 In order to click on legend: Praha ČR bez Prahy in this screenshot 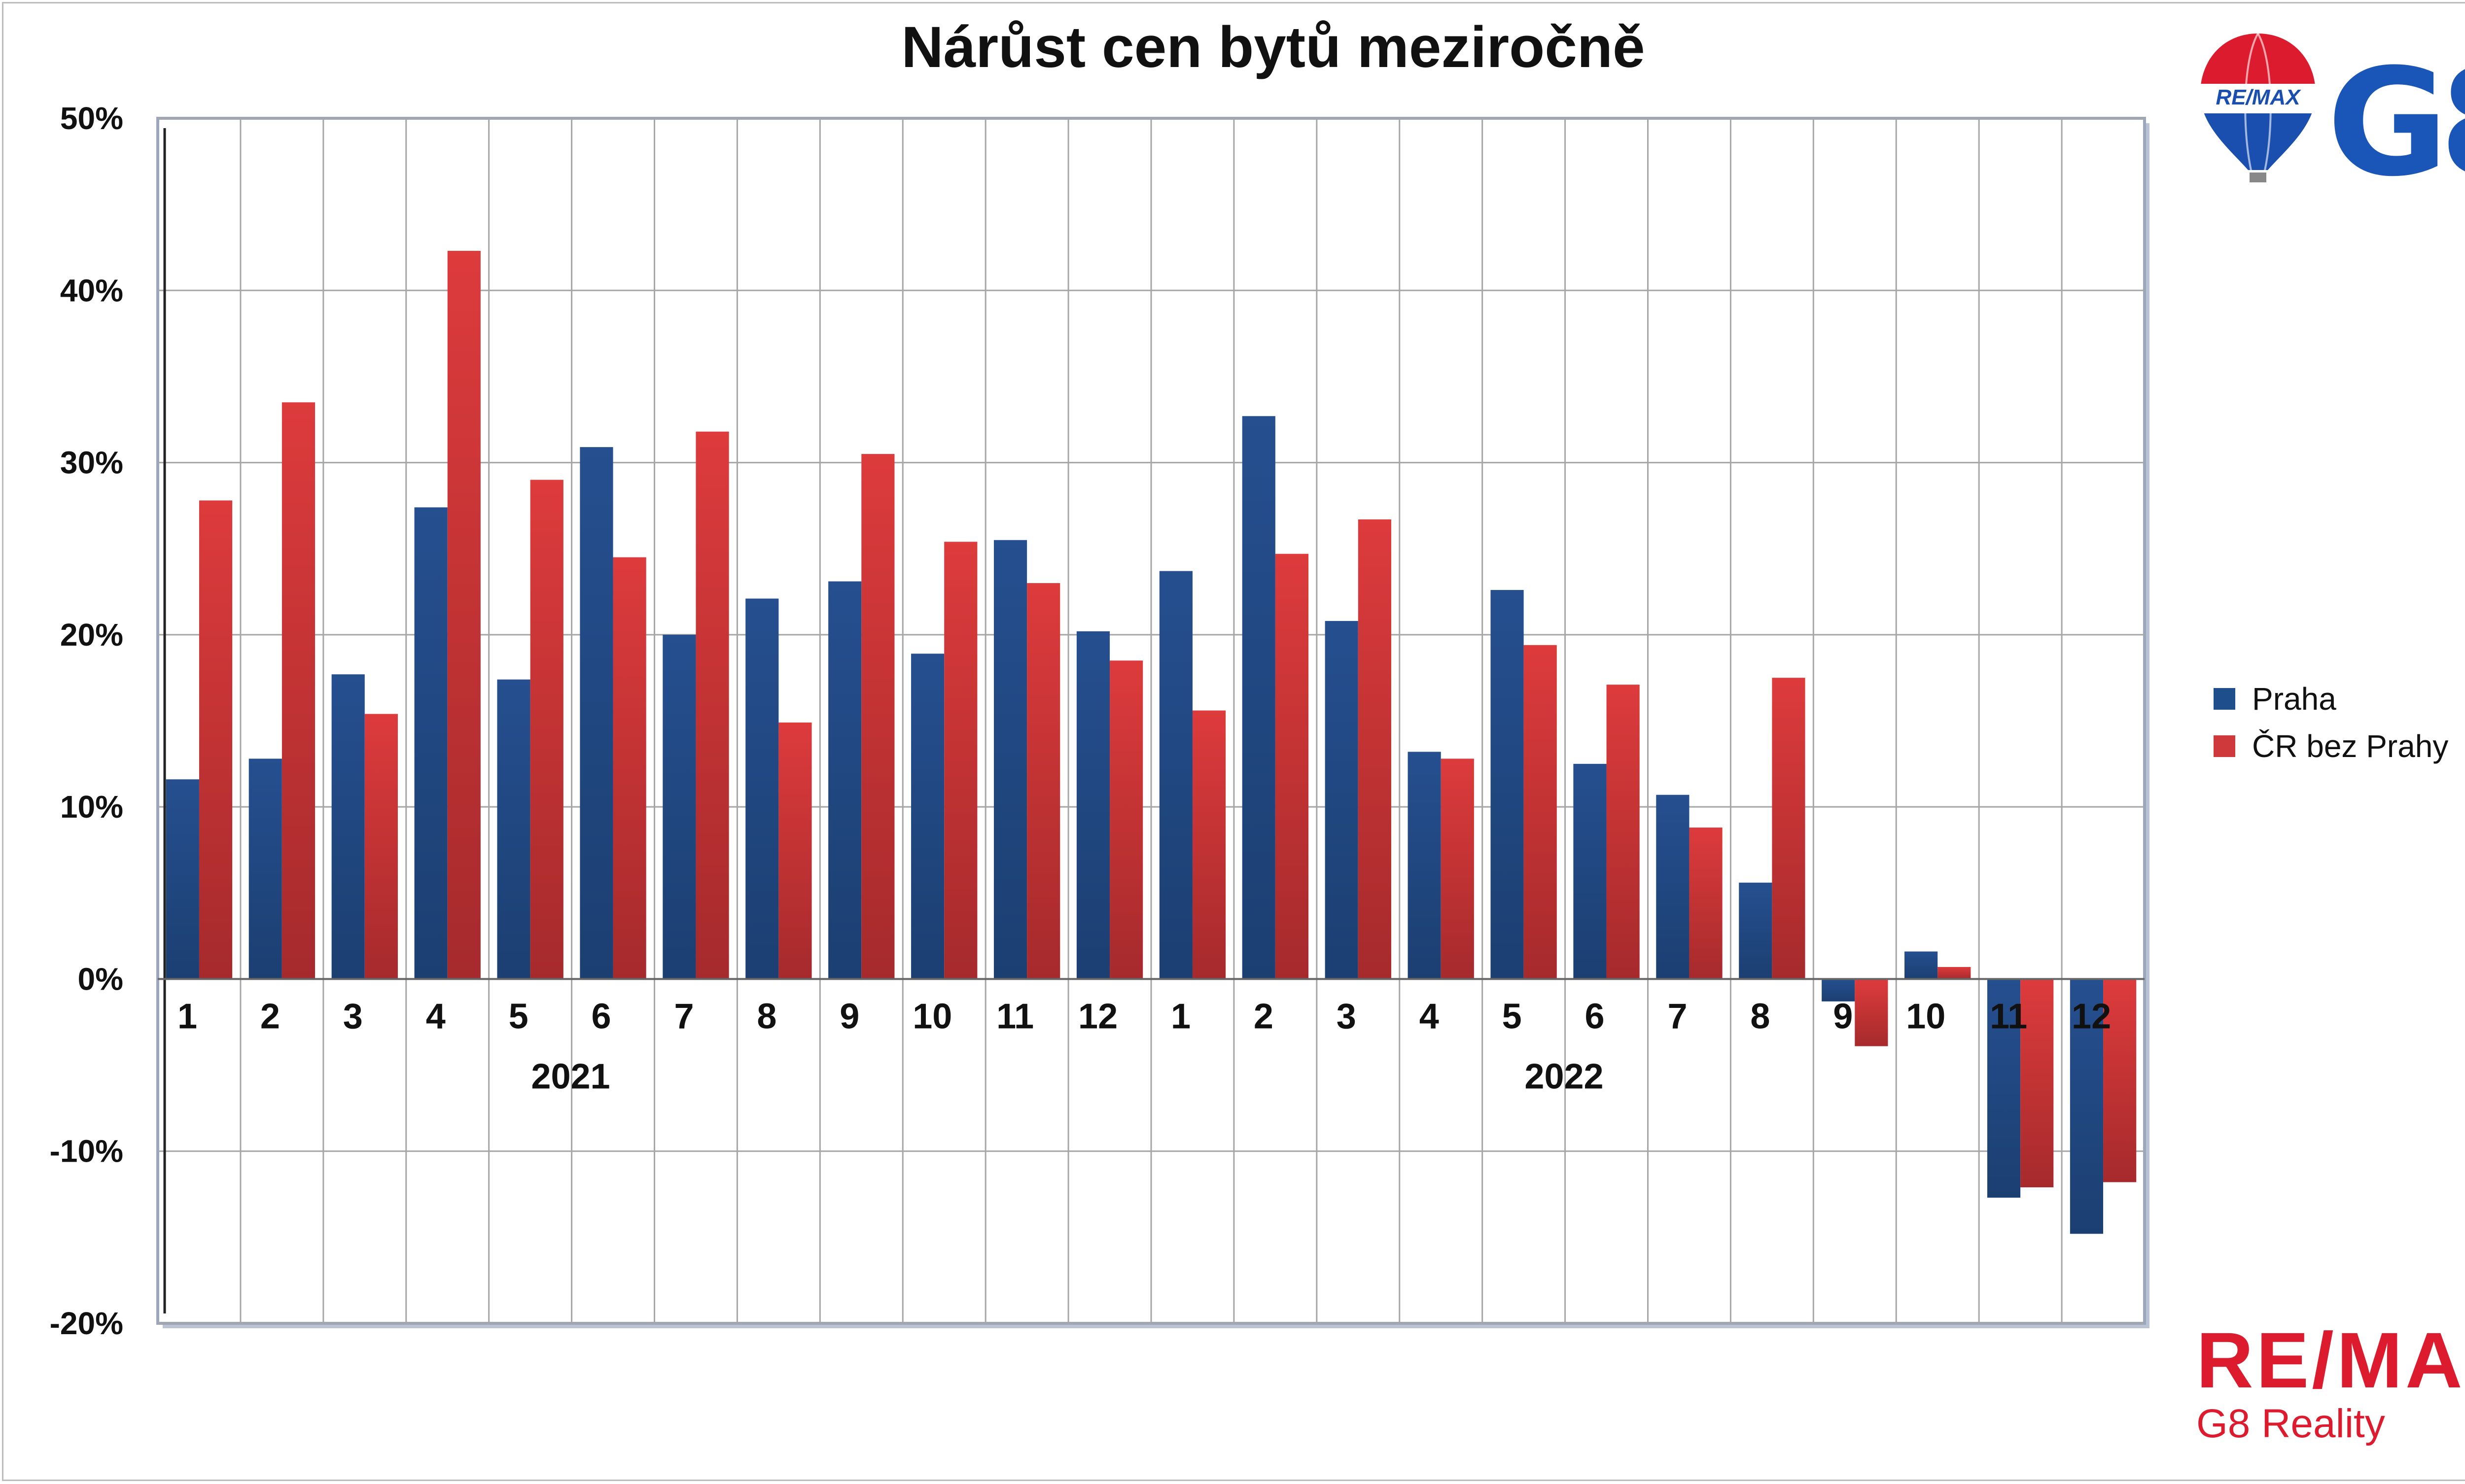, I will do `click(2331, 722)`.